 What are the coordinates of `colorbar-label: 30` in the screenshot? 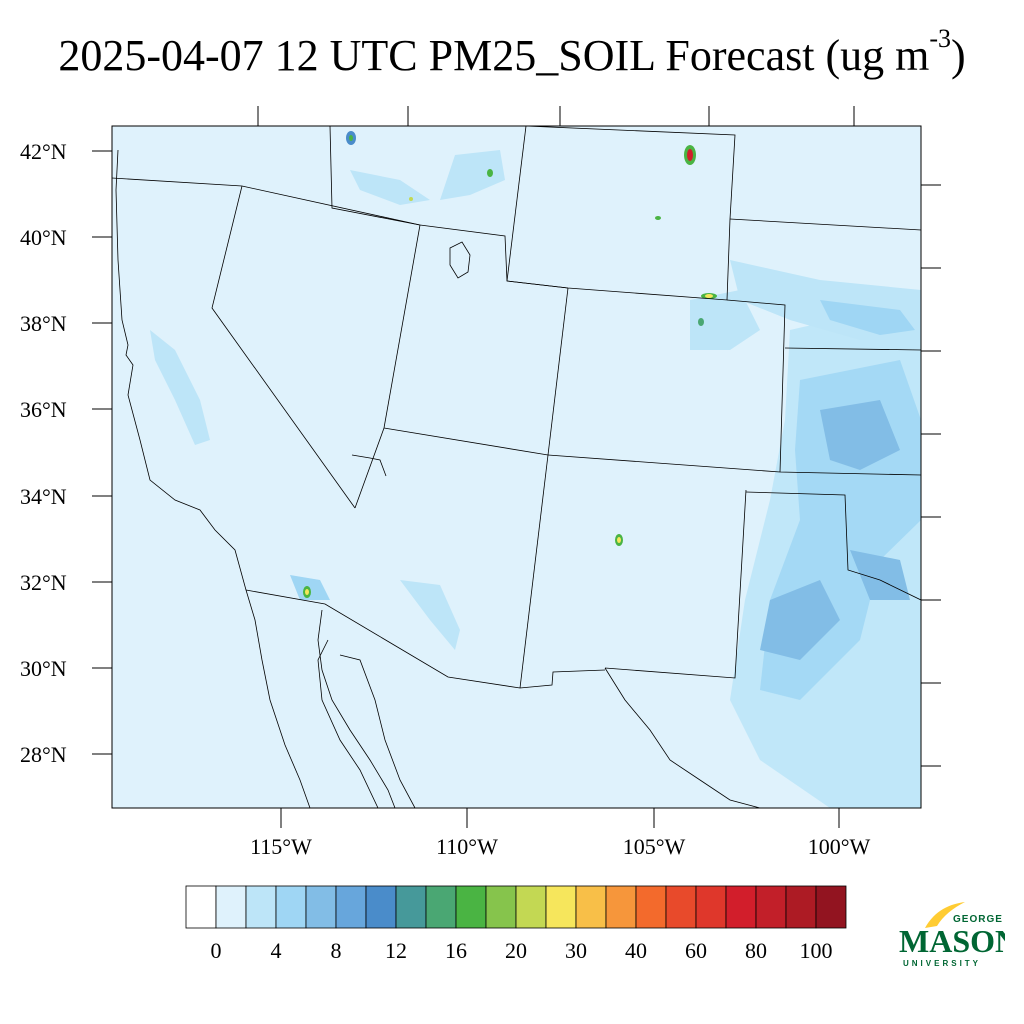 It's located at (576, 950).